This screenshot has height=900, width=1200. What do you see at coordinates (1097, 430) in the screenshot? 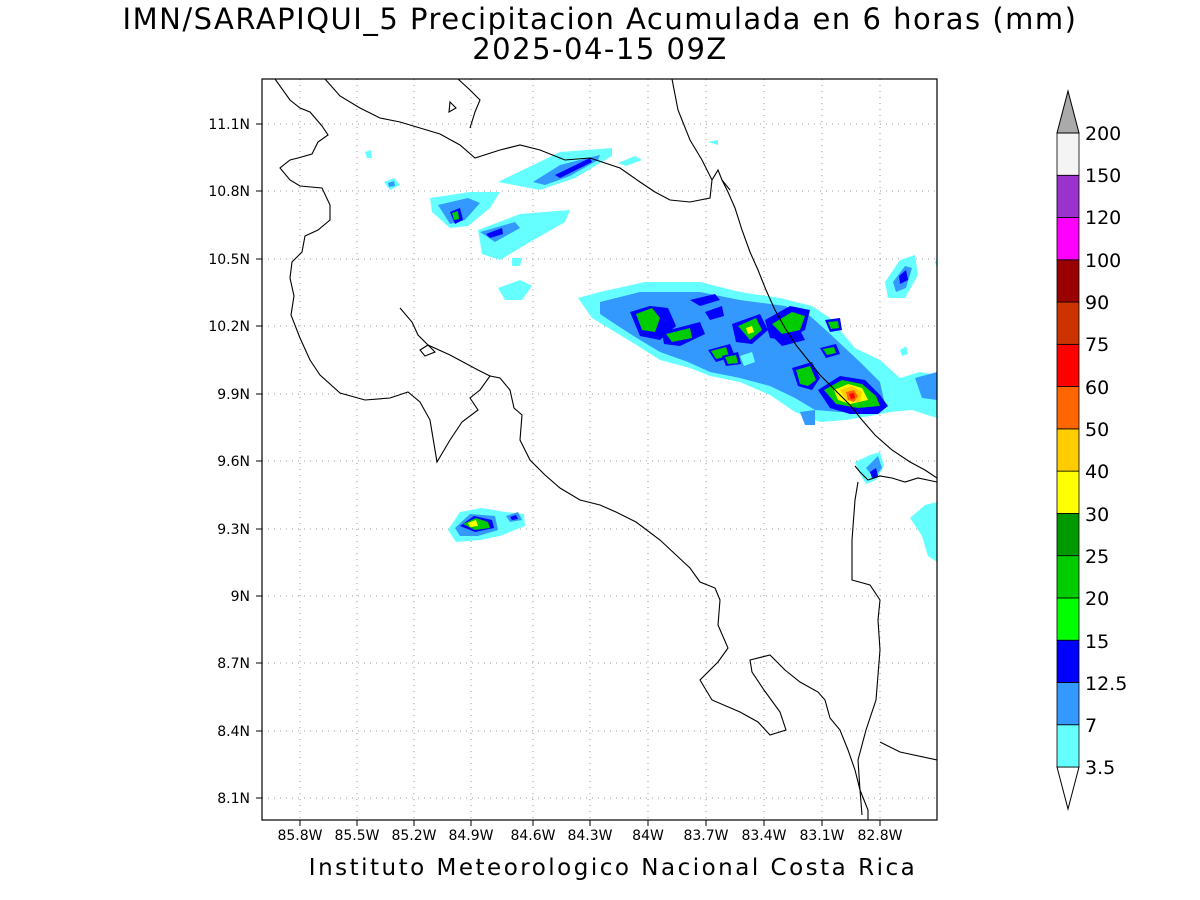
I see `colorbar-label: 50` at bounding box center [1097, 430].